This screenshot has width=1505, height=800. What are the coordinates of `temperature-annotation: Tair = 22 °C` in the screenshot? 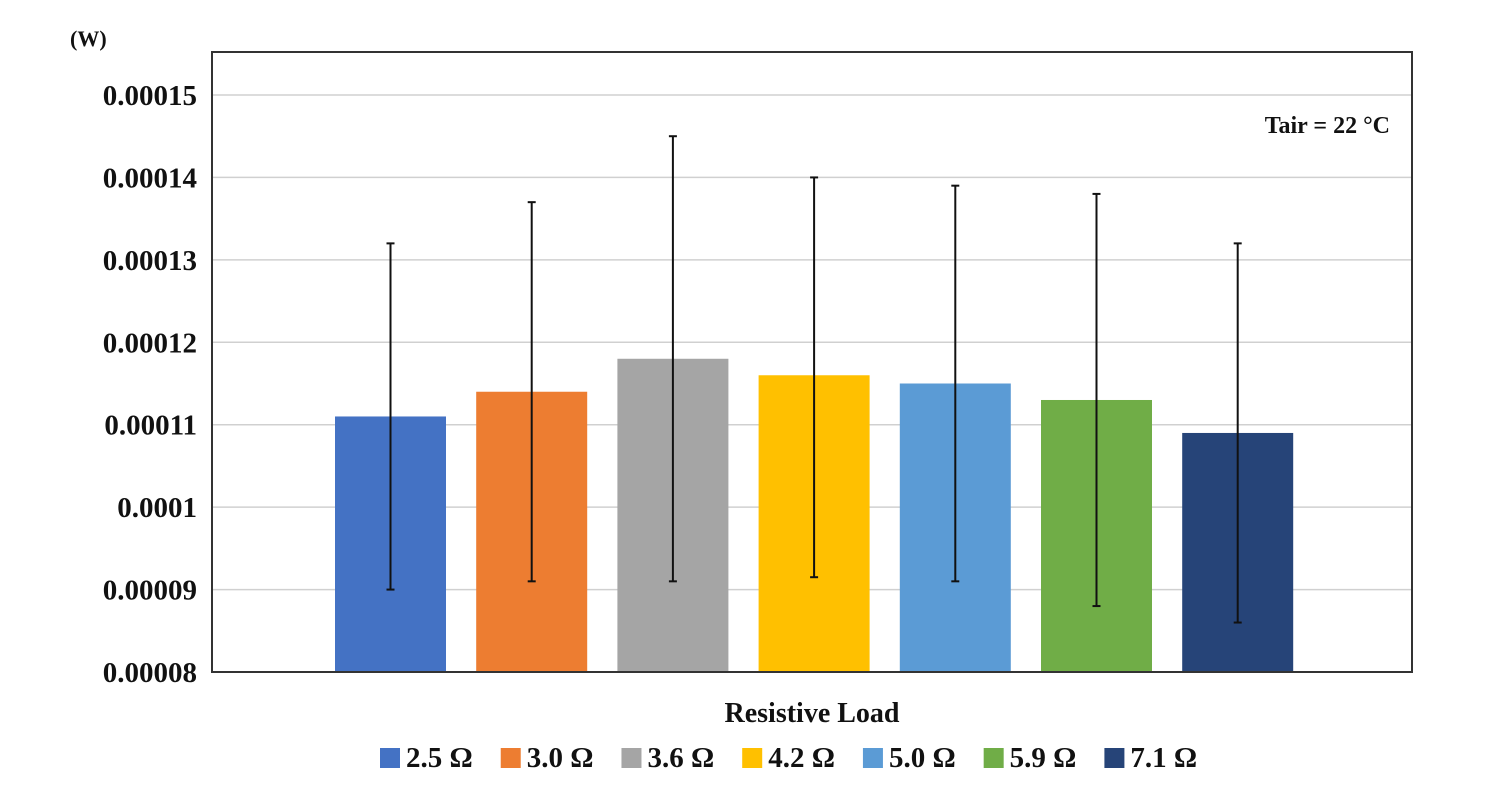 It's located at (1327, 126).